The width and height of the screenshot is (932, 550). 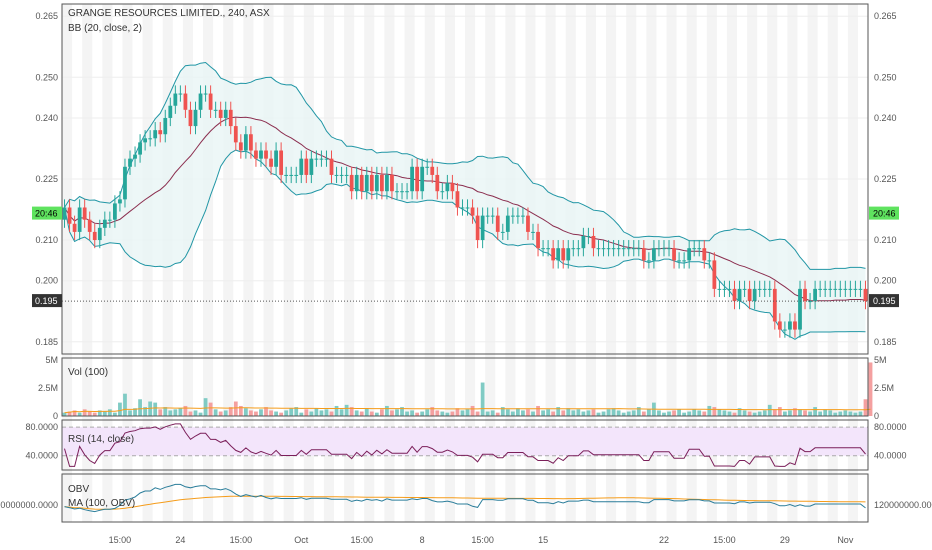 What do you see at coordinates (41, 427) in the screenshot?
I see `rsi-tick-left: 80.0000` at bounding box center [41, 427].